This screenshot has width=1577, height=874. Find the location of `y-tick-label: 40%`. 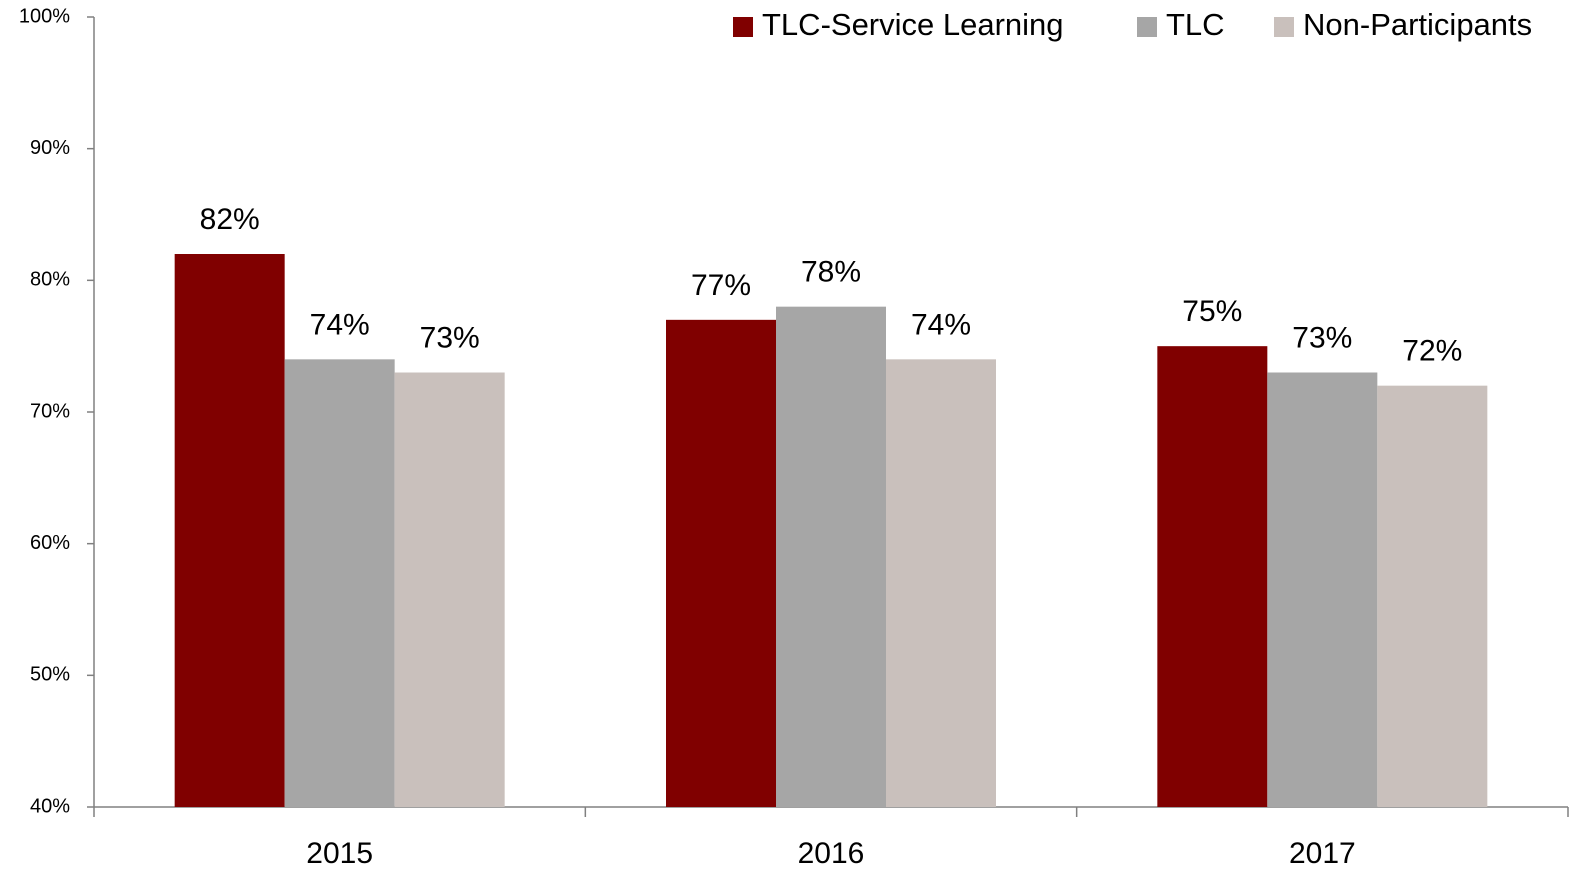

y-tick-label: 40% is located at coordinates (50, 806).